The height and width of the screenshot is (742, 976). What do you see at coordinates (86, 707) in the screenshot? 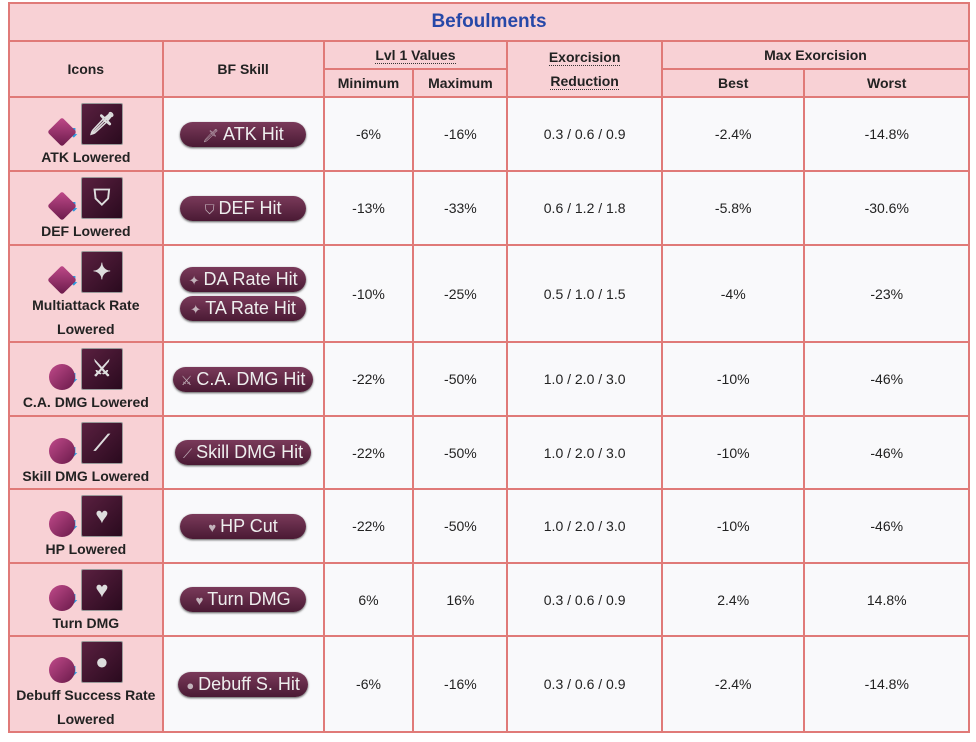
I see `befoulment-name: Debuff Success Rate Lowered` at bounding box center [86, 707].